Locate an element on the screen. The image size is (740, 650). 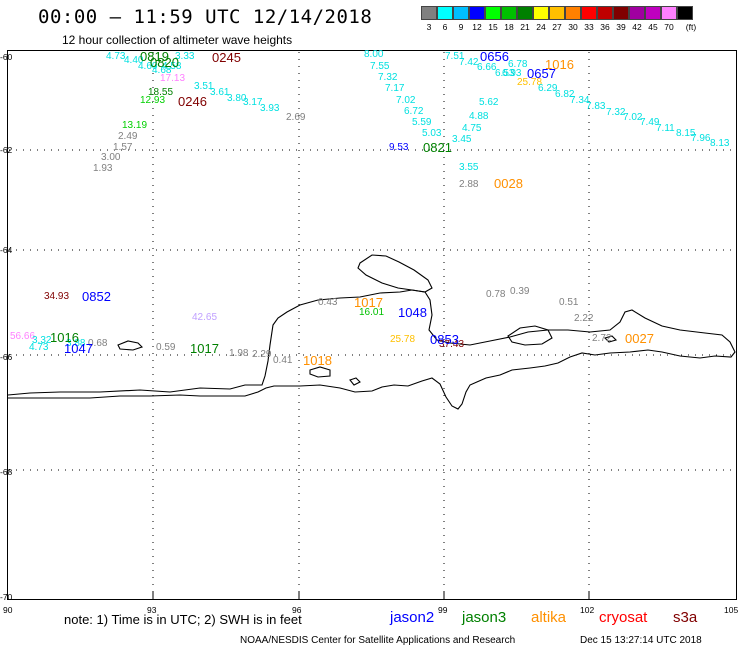
pass-time-label: 1047 is located at coordinates (78, 348).